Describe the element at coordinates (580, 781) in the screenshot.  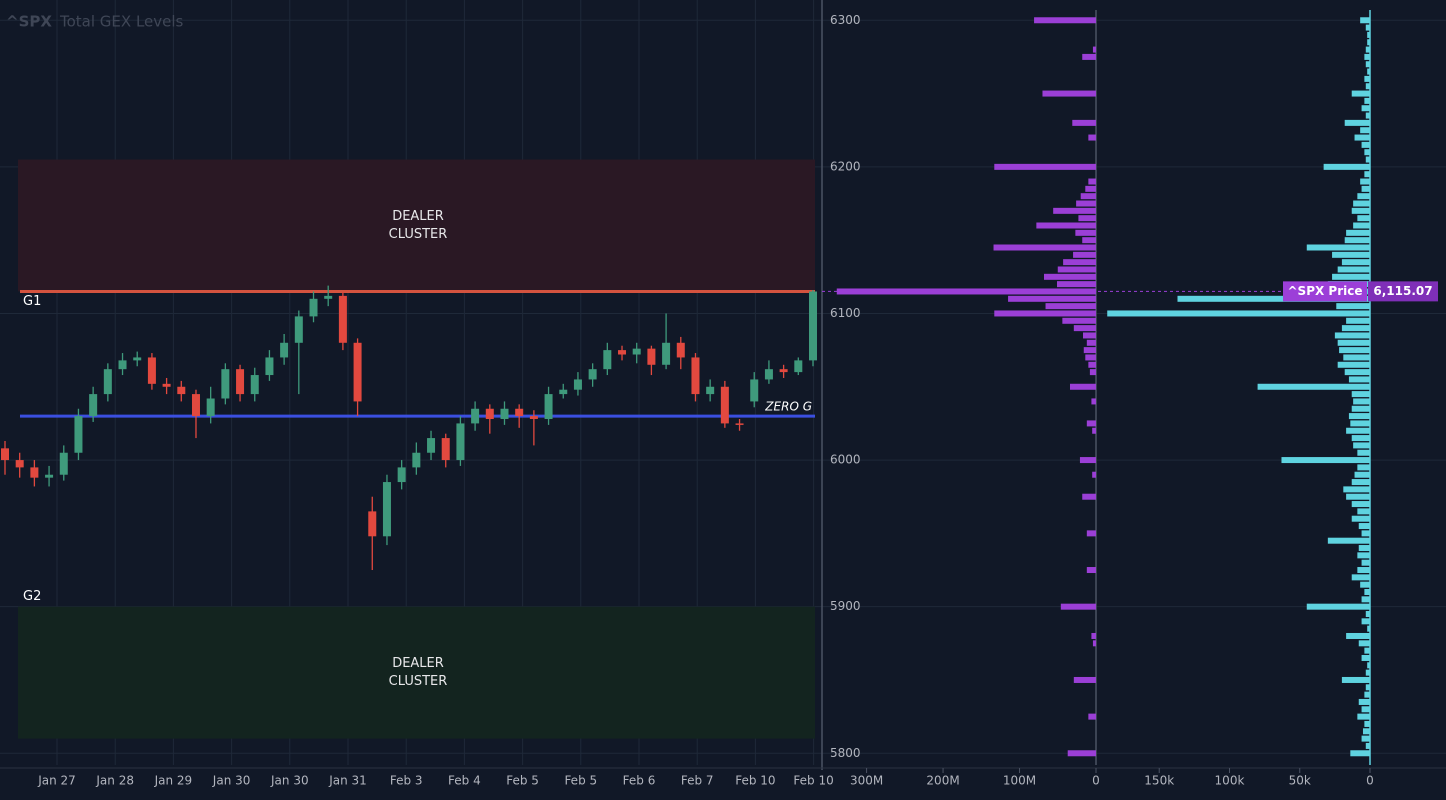
I see `x-tick-label: Feb 5` at that location.